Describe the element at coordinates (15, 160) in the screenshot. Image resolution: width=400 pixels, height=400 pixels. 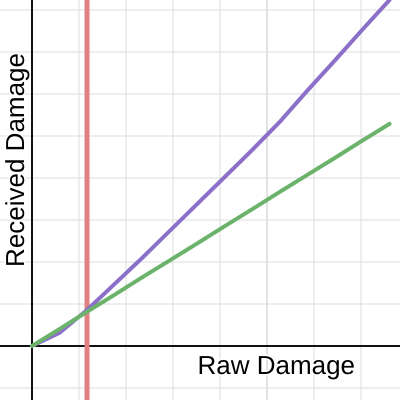
I see `y-axis-title: Received Damage` at that location.